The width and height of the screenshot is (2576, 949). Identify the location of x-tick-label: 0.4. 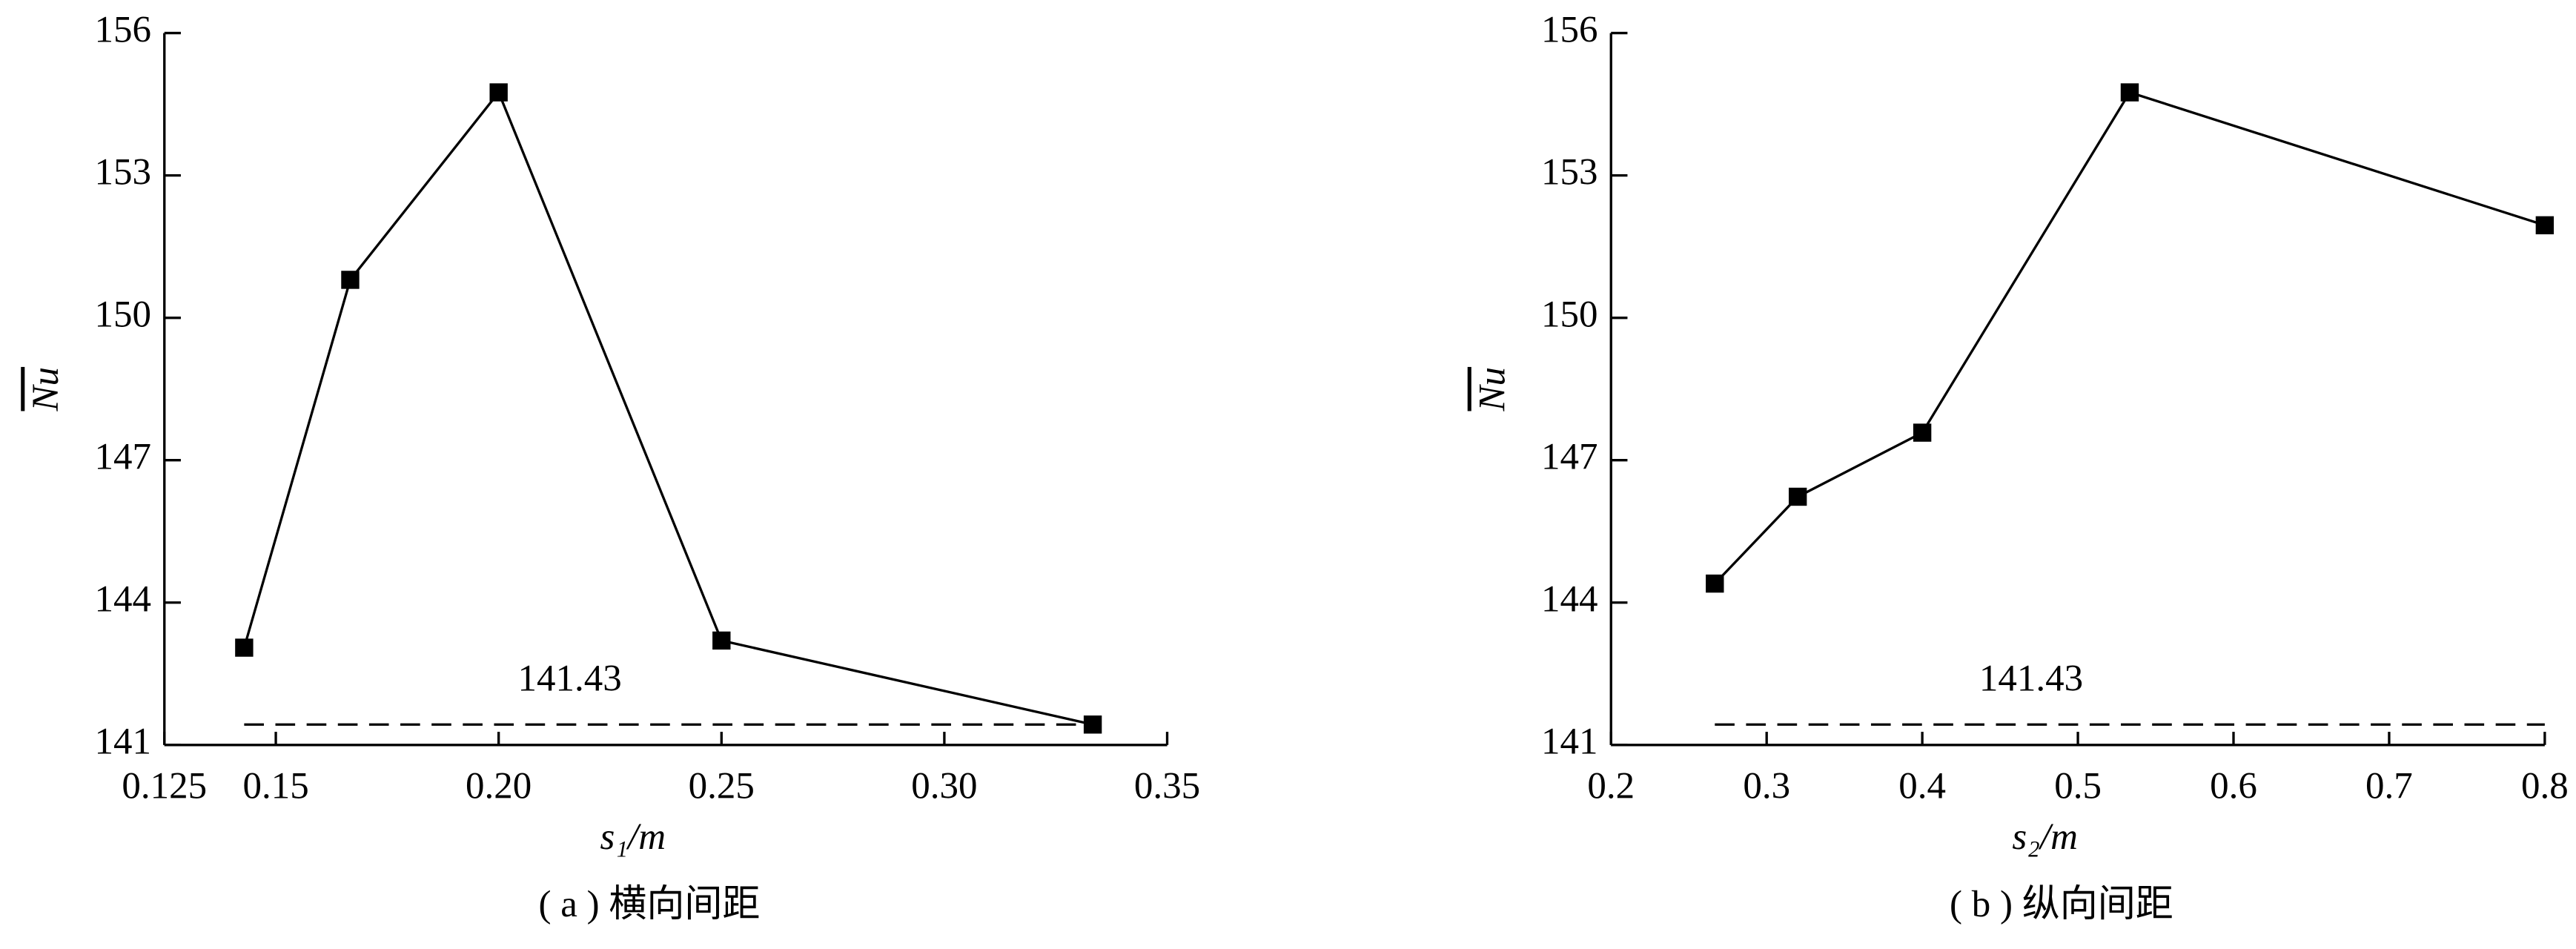
(1922, 786).